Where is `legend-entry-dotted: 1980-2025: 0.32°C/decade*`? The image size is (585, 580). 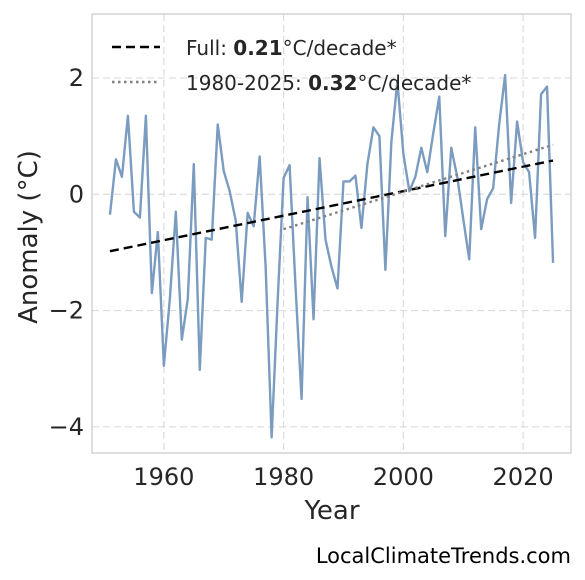
legend-entry-dotted: 1980-2025: 0.32°C/decade* is located at coordinates (328, 83).